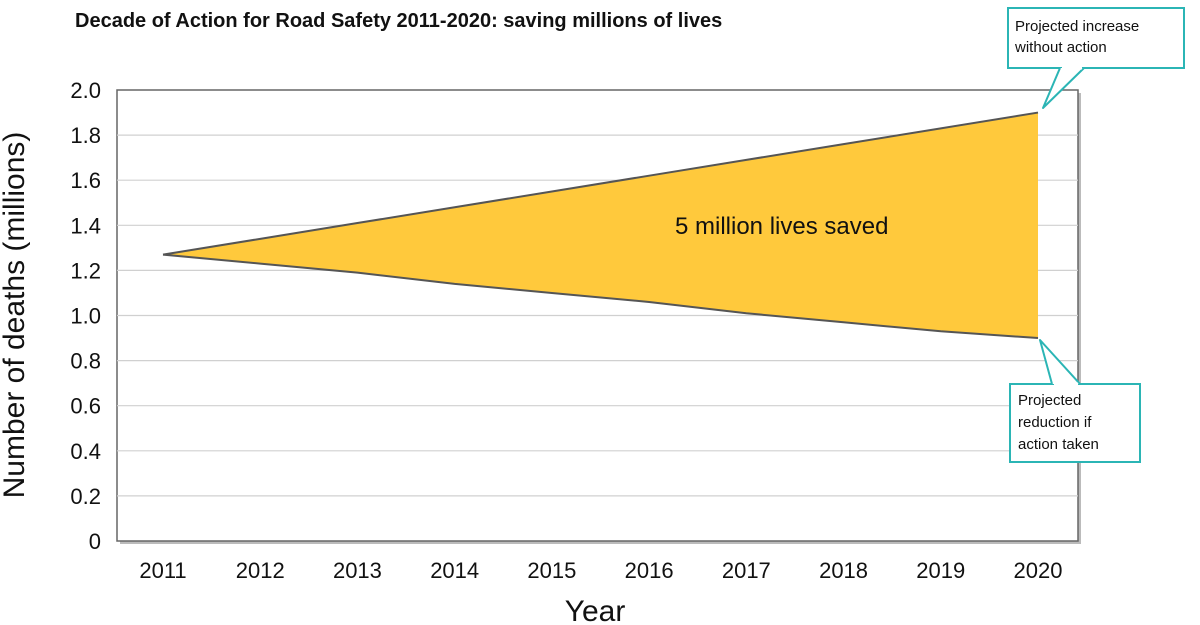 The image size is (1200, 625). I want to click on y-tick-labels: 0 0.2 0.4 0.6 0.8 1.0 1.2 1.4 1.6 1.8 2.0, so click(85, 316).